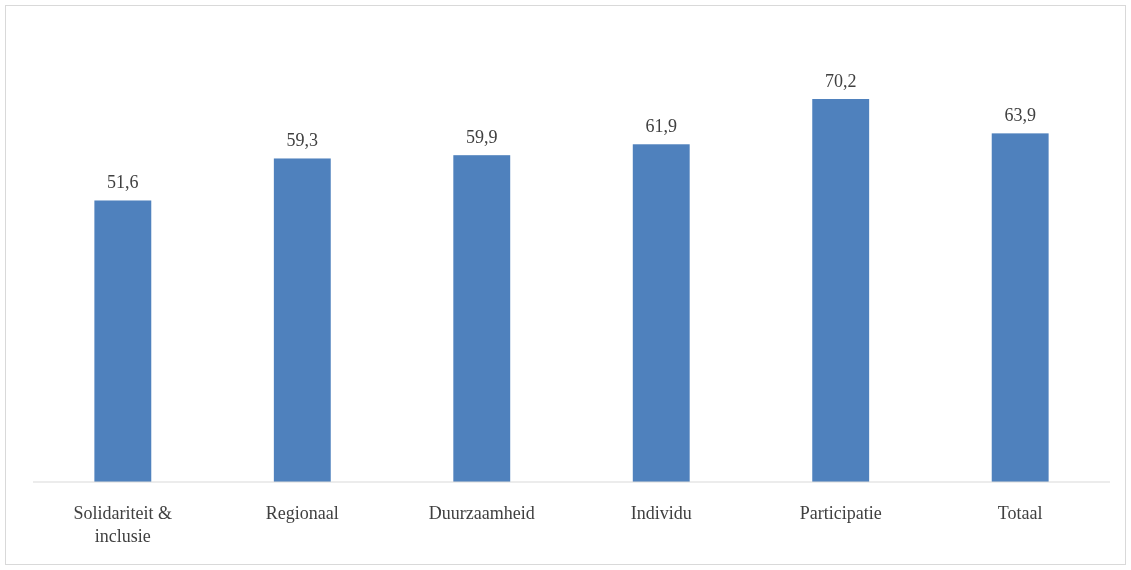 Image resolution: width=1131 pixels, height=570 pixels. What do you see at coordinates (302, 140) in the screenshot?
I see `data-label: 59,3` at bounding box center [302, 140].